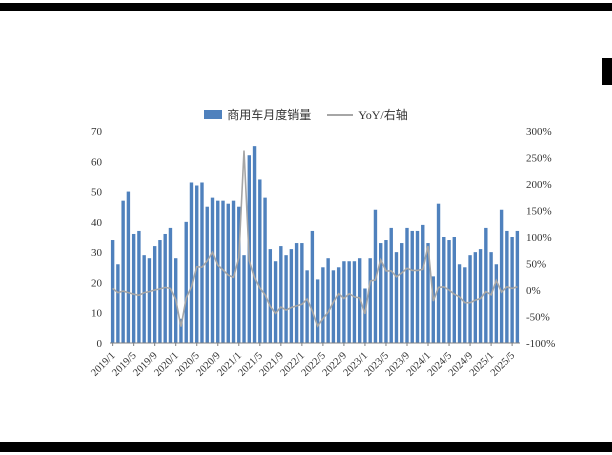  Describe the element at coordinates (97, 314) in the screenshot. I see `left-axis-tick-label: 10` at that location.